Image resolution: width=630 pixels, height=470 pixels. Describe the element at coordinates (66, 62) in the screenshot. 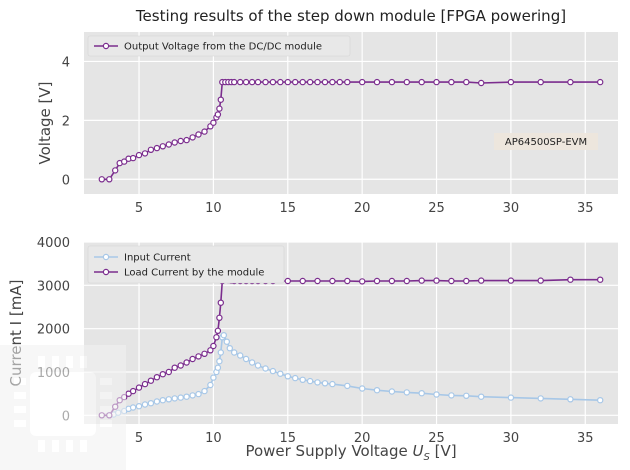

I see `voltage-y-tick-label: 4` at that location.